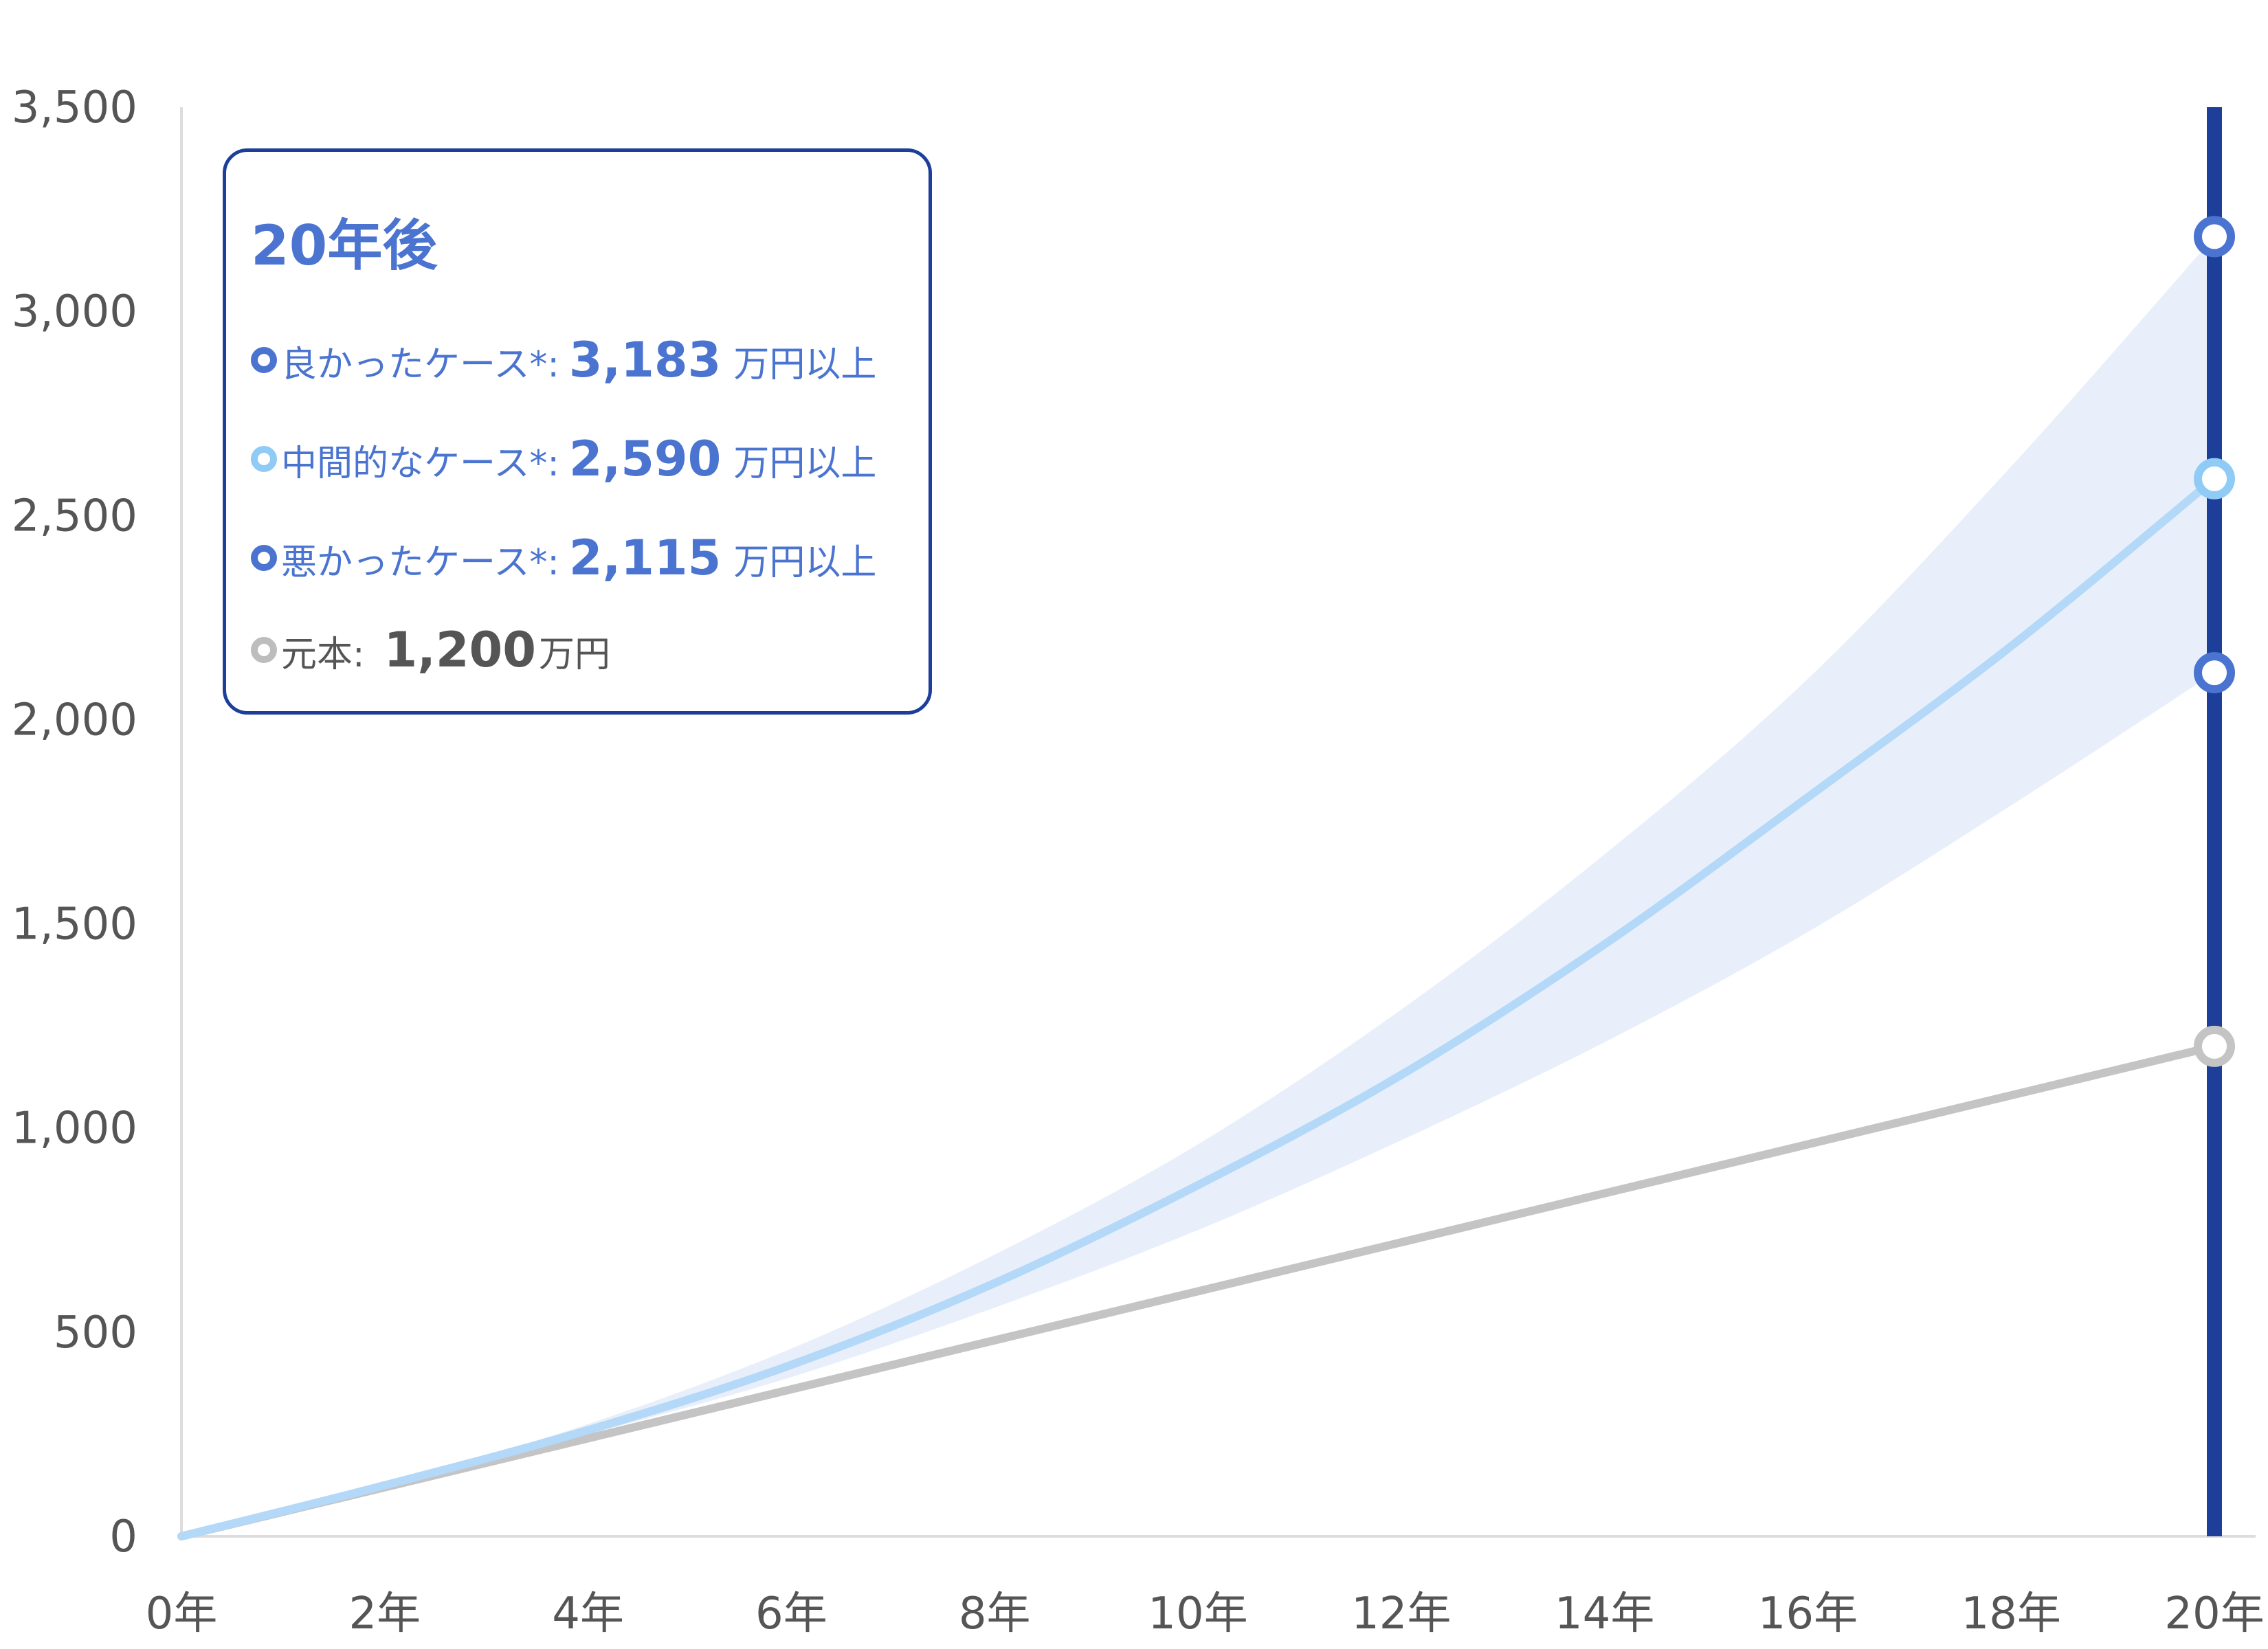  Describe the element at coordinates (420, 463) in the screenshot. I see `tooltip-row-label: 中間的なケース*:` at that location.